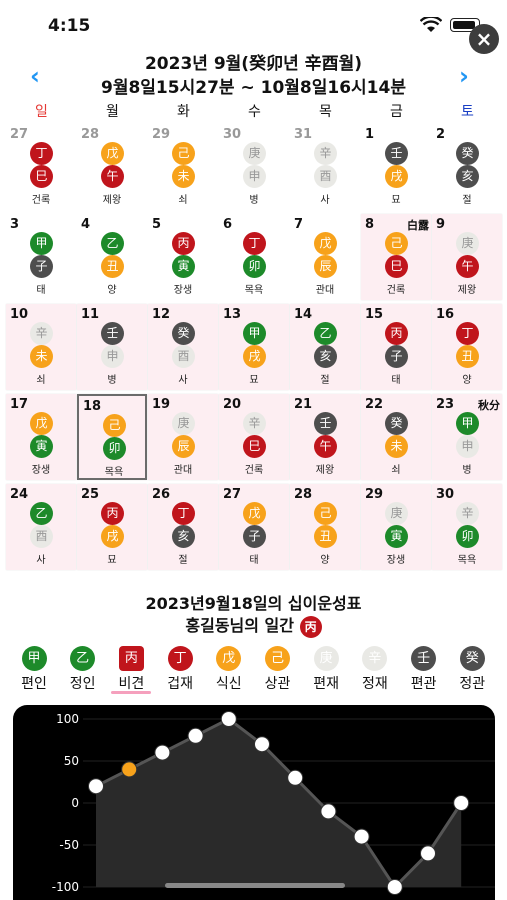 This screenshot has width=507, height=900. Describe the element at coordinates (228, 224) in the screenshot. I see `day-number: 6` at that location.